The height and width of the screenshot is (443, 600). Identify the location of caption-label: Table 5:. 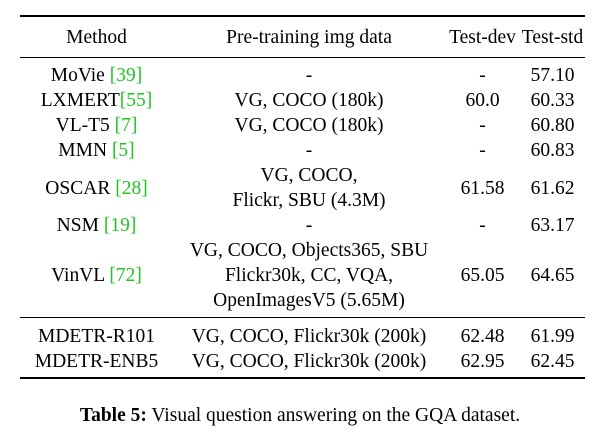
(113, 415).